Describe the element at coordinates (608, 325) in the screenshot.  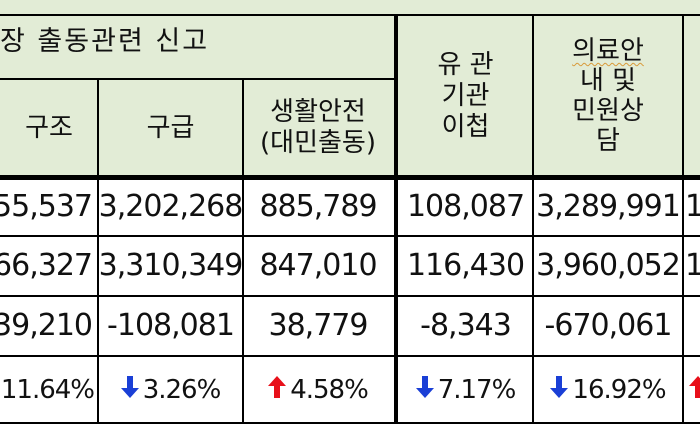
I see `row3-uiryo: -670,061` at that location.